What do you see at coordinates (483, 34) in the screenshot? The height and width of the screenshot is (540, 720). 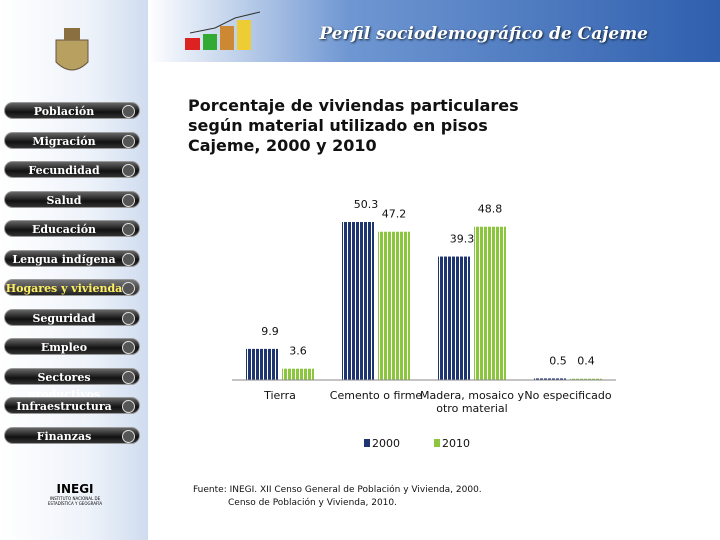 I see `header-title: Perfil sociodemográfico de Cajeme` at bounding box center [483, 34].